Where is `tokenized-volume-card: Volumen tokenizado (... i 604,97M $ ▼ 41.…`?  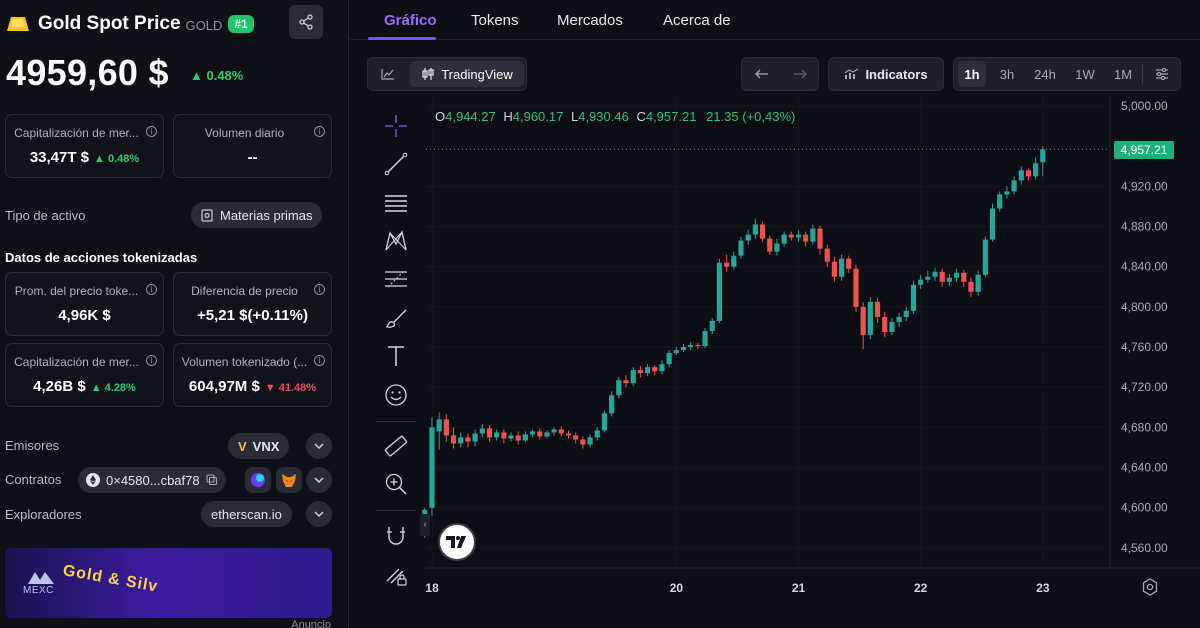
tokenized-volume-card: Volumen tokenizado (... i 604,97M $ ▼ 41.… is located at coordinates (252, 375).